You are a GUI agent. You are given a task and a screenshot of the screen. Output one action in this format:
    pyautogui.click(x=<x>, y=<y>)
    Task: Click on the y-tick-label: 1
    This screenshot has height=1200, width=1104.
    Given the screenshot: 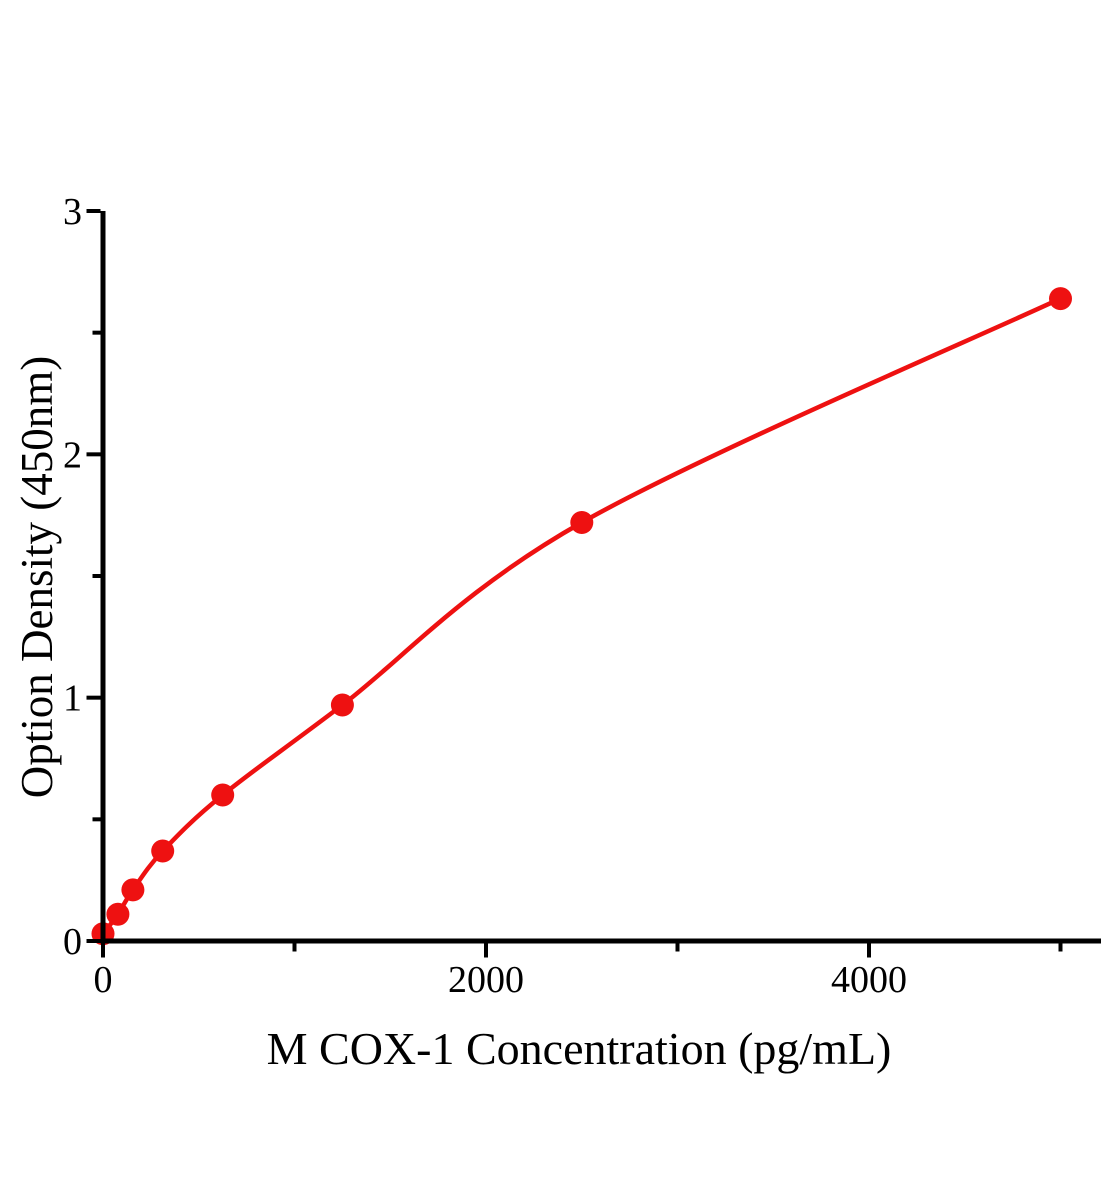 What is the action you would take?
    pyautogui.click(x=72, y=699)
    